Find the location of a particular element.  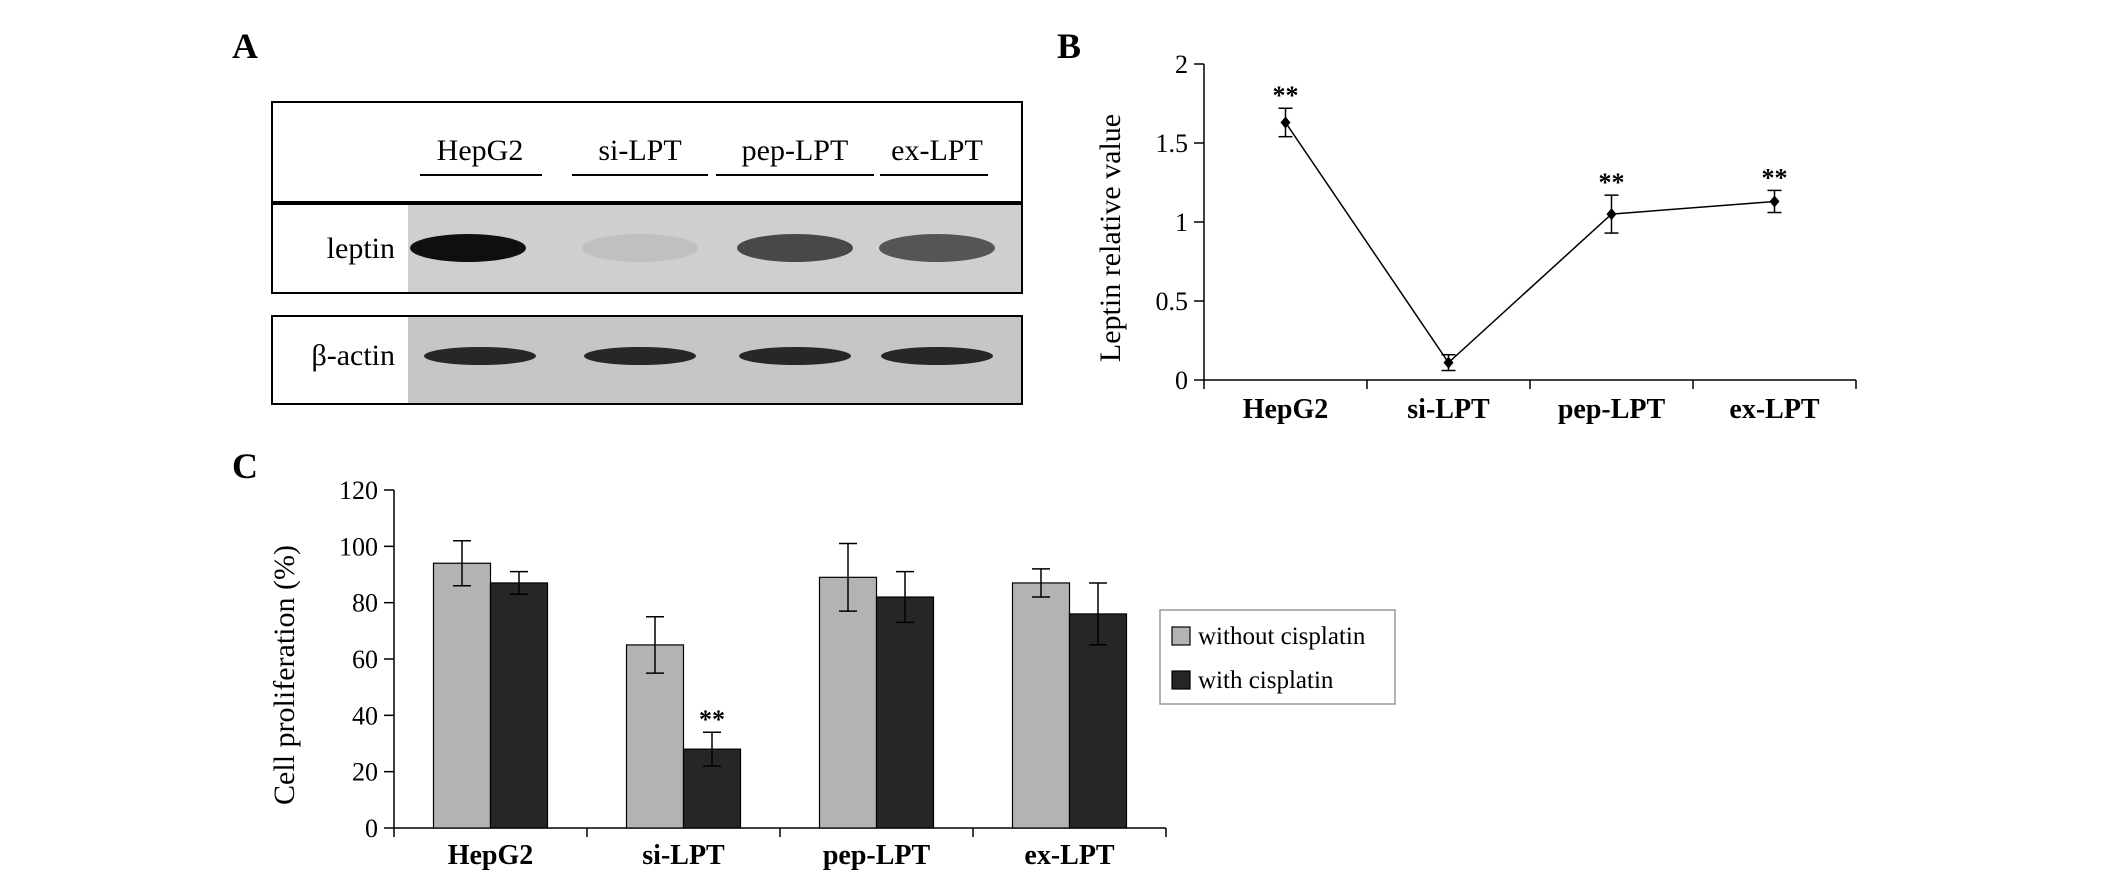

blot-row-label-actin: β-actin is located at coordinates (353, 355).